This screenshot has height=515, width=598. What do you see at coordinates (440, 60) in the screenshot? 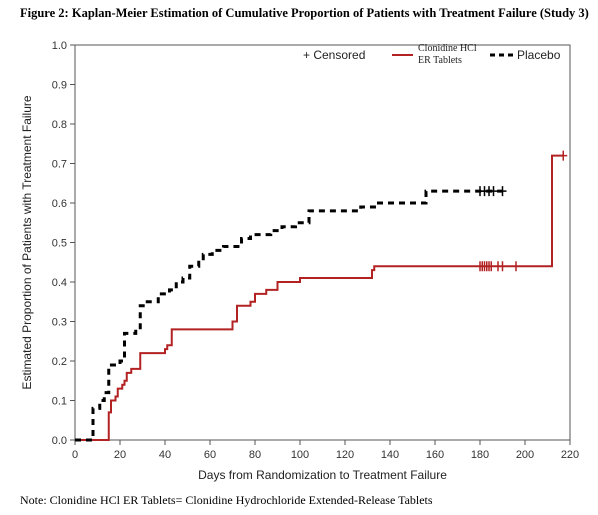
I see `legend-label-clonidine-line2: ER Tablets` at bounding box center [440, 60].